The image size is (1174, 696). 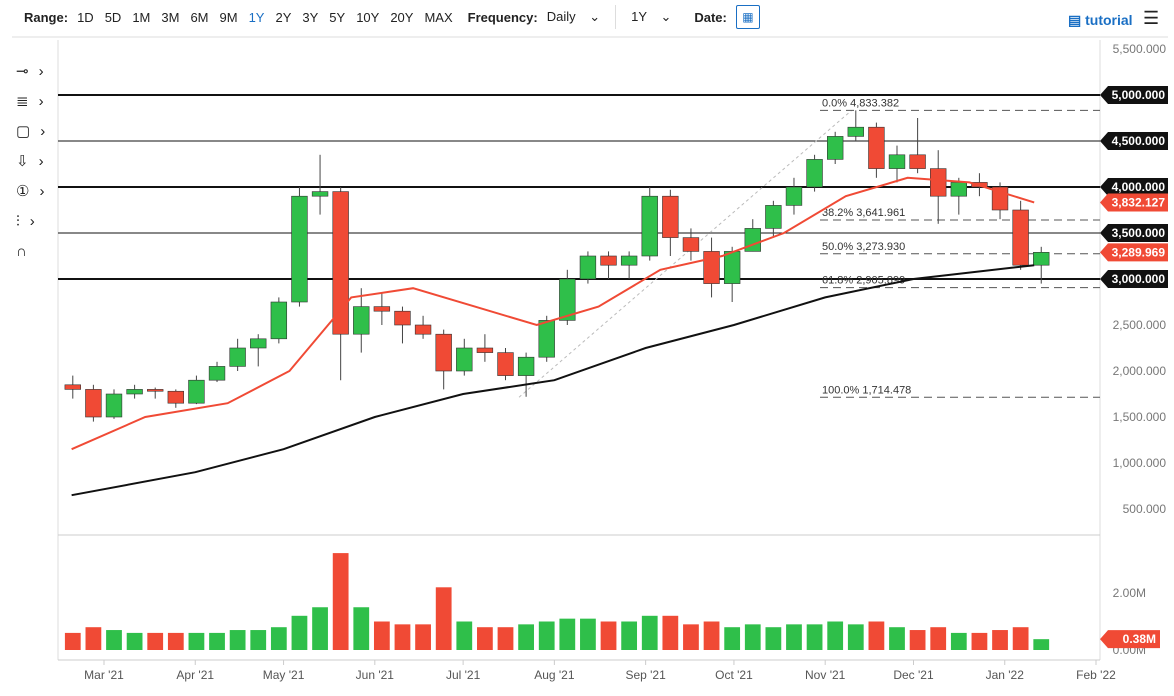 I want to click on pattern-icon: ⫶, so click(x=18, y=221).